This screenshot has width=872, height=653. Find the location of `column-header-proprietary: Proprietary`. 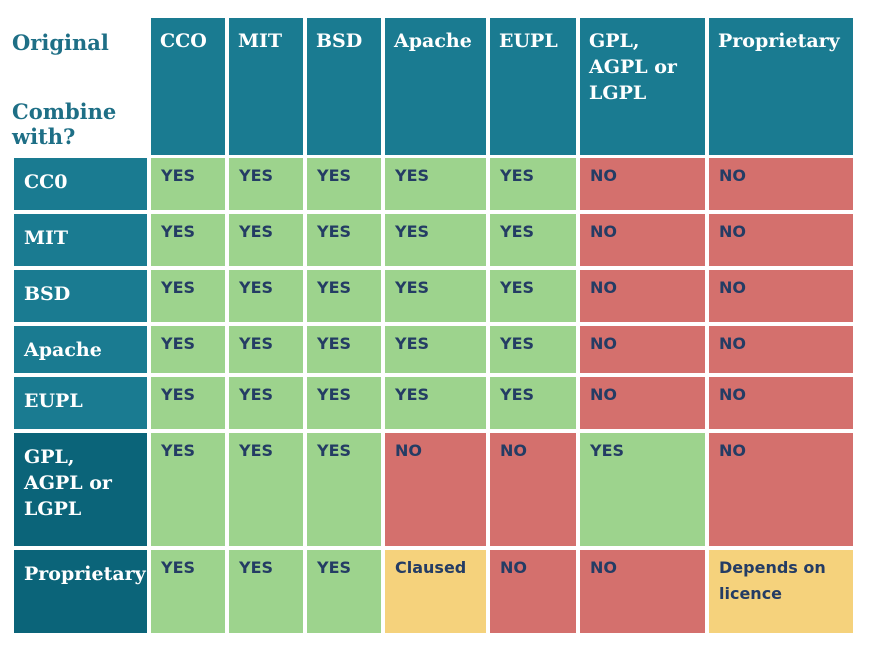

column-header-proprietary: Proprietary is located at coordinates (781, 86).